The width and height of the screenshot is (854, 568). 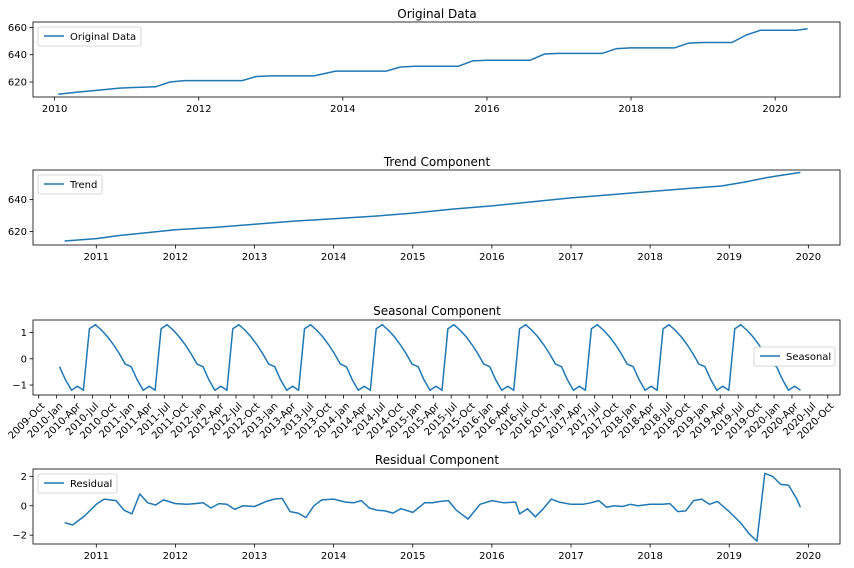 What do you see at coordinates (20, 216) in the screenshot?
I see `y-ticks: 620 640` at bounding box center [20, 216].